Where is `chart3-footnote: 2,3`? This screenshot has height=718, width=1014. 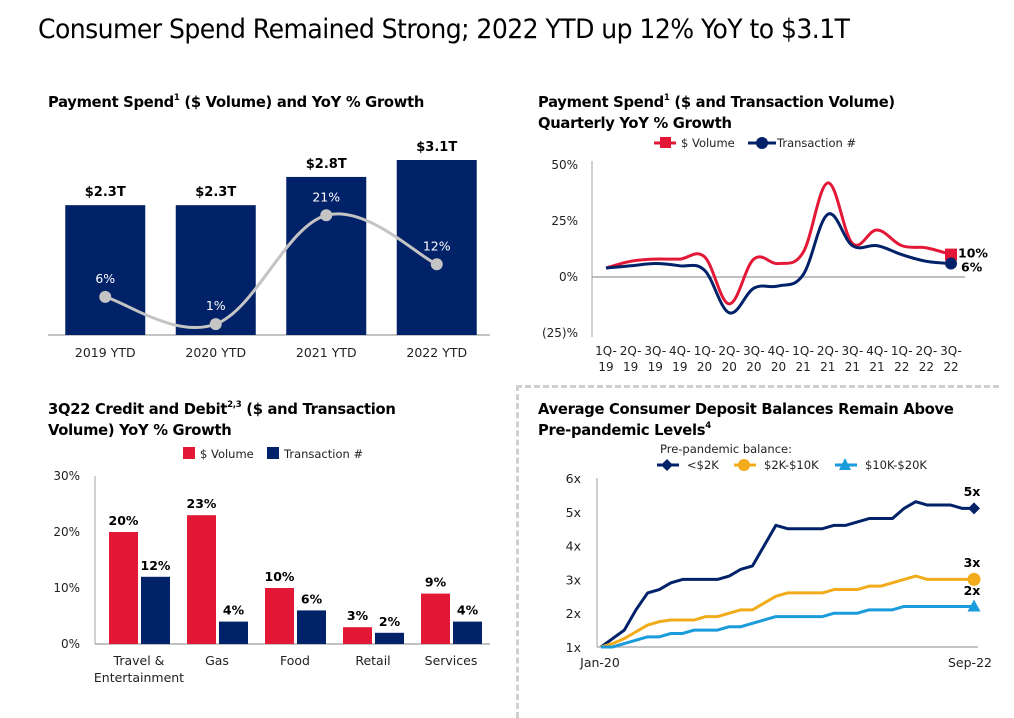 chart3-footnote: 2,3 is located at coordinates (234, 405).